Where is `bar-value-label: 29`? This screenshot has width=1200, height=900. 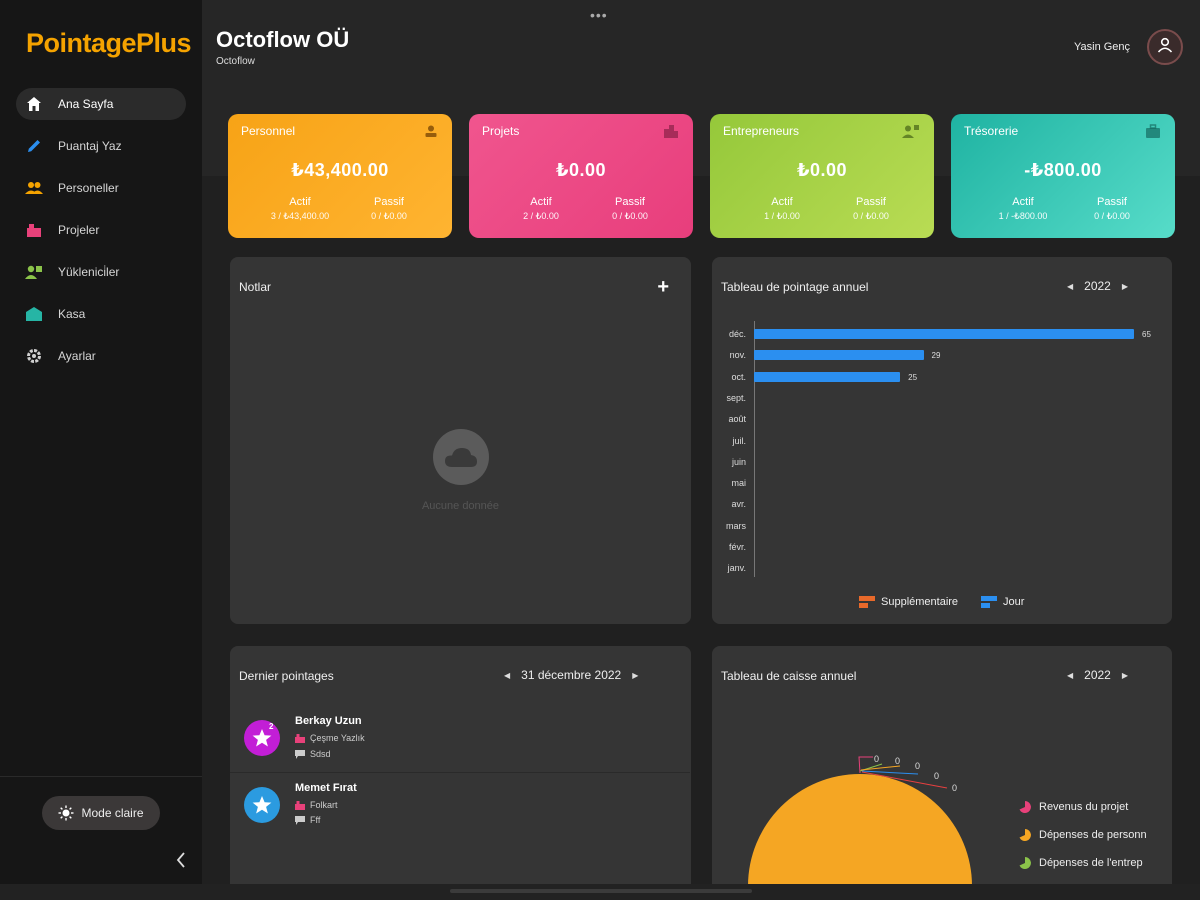
bar-value-label: 29 is located at coordinates (936, 356).